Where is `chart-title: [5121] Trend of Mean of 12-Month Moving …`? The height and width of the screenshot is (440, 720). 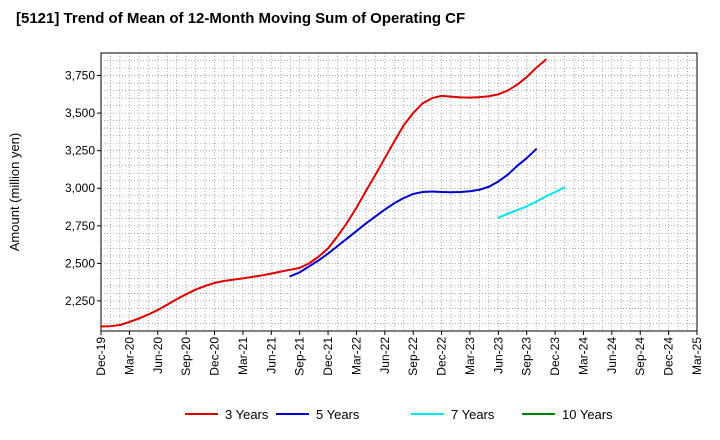
chart-title: [5121] Trend of Mean of 12-Month Moving … is located at coordinates (241, 18).